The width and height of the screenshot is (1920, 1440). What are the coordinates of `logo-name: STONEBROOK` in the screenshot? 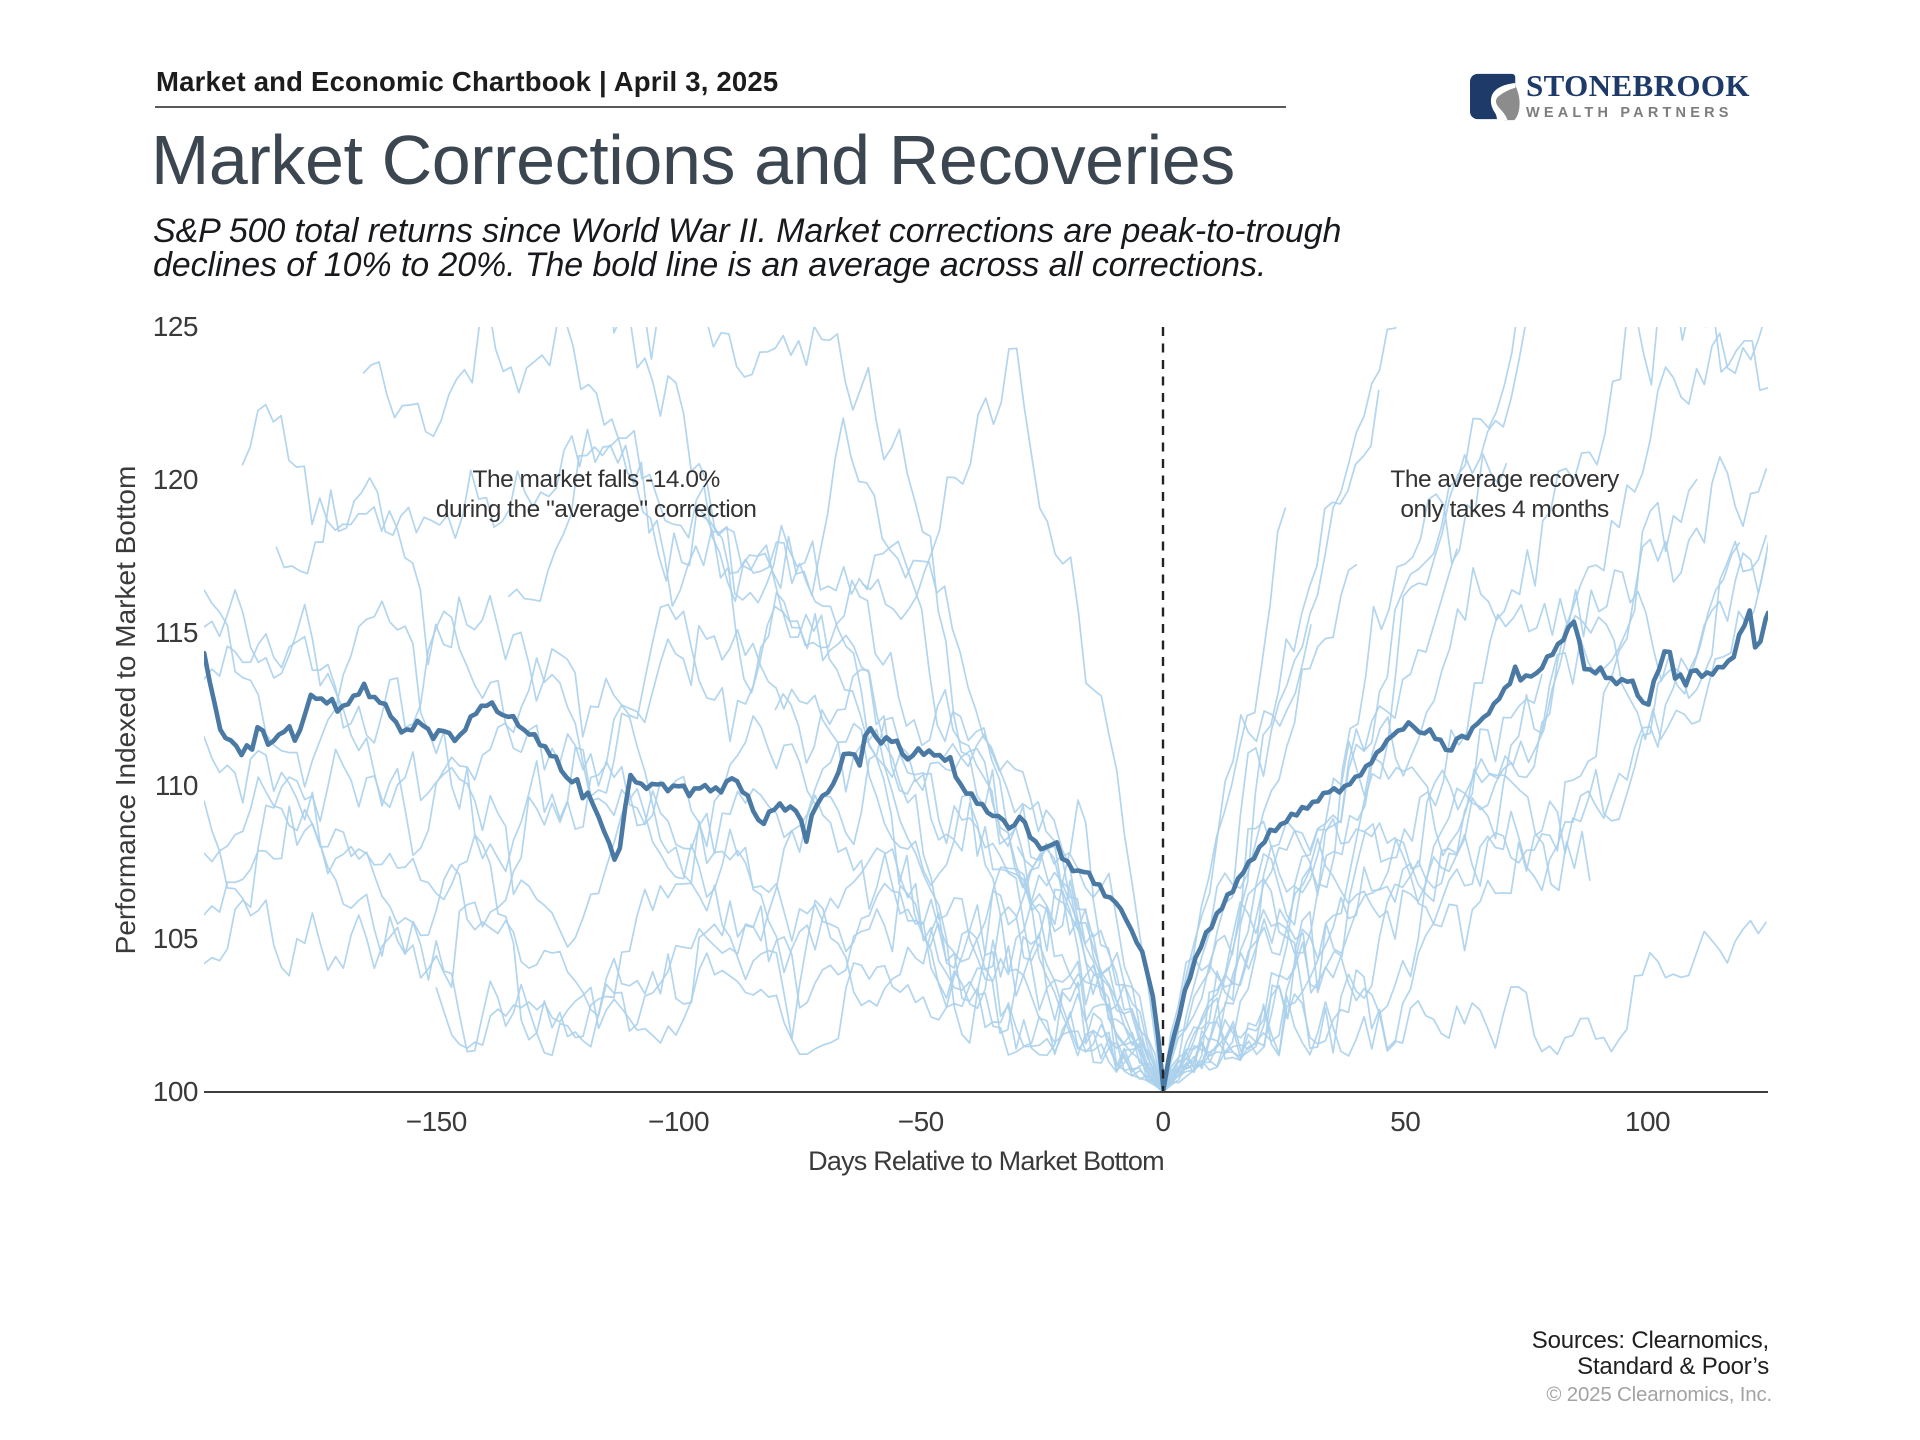 It's located at (1638, 85).